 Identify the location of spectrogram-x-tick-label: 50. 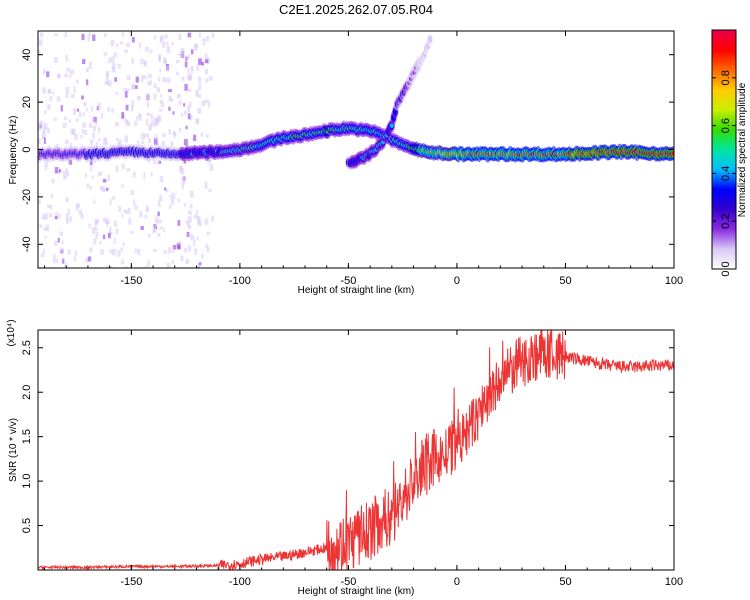
(565, 281).